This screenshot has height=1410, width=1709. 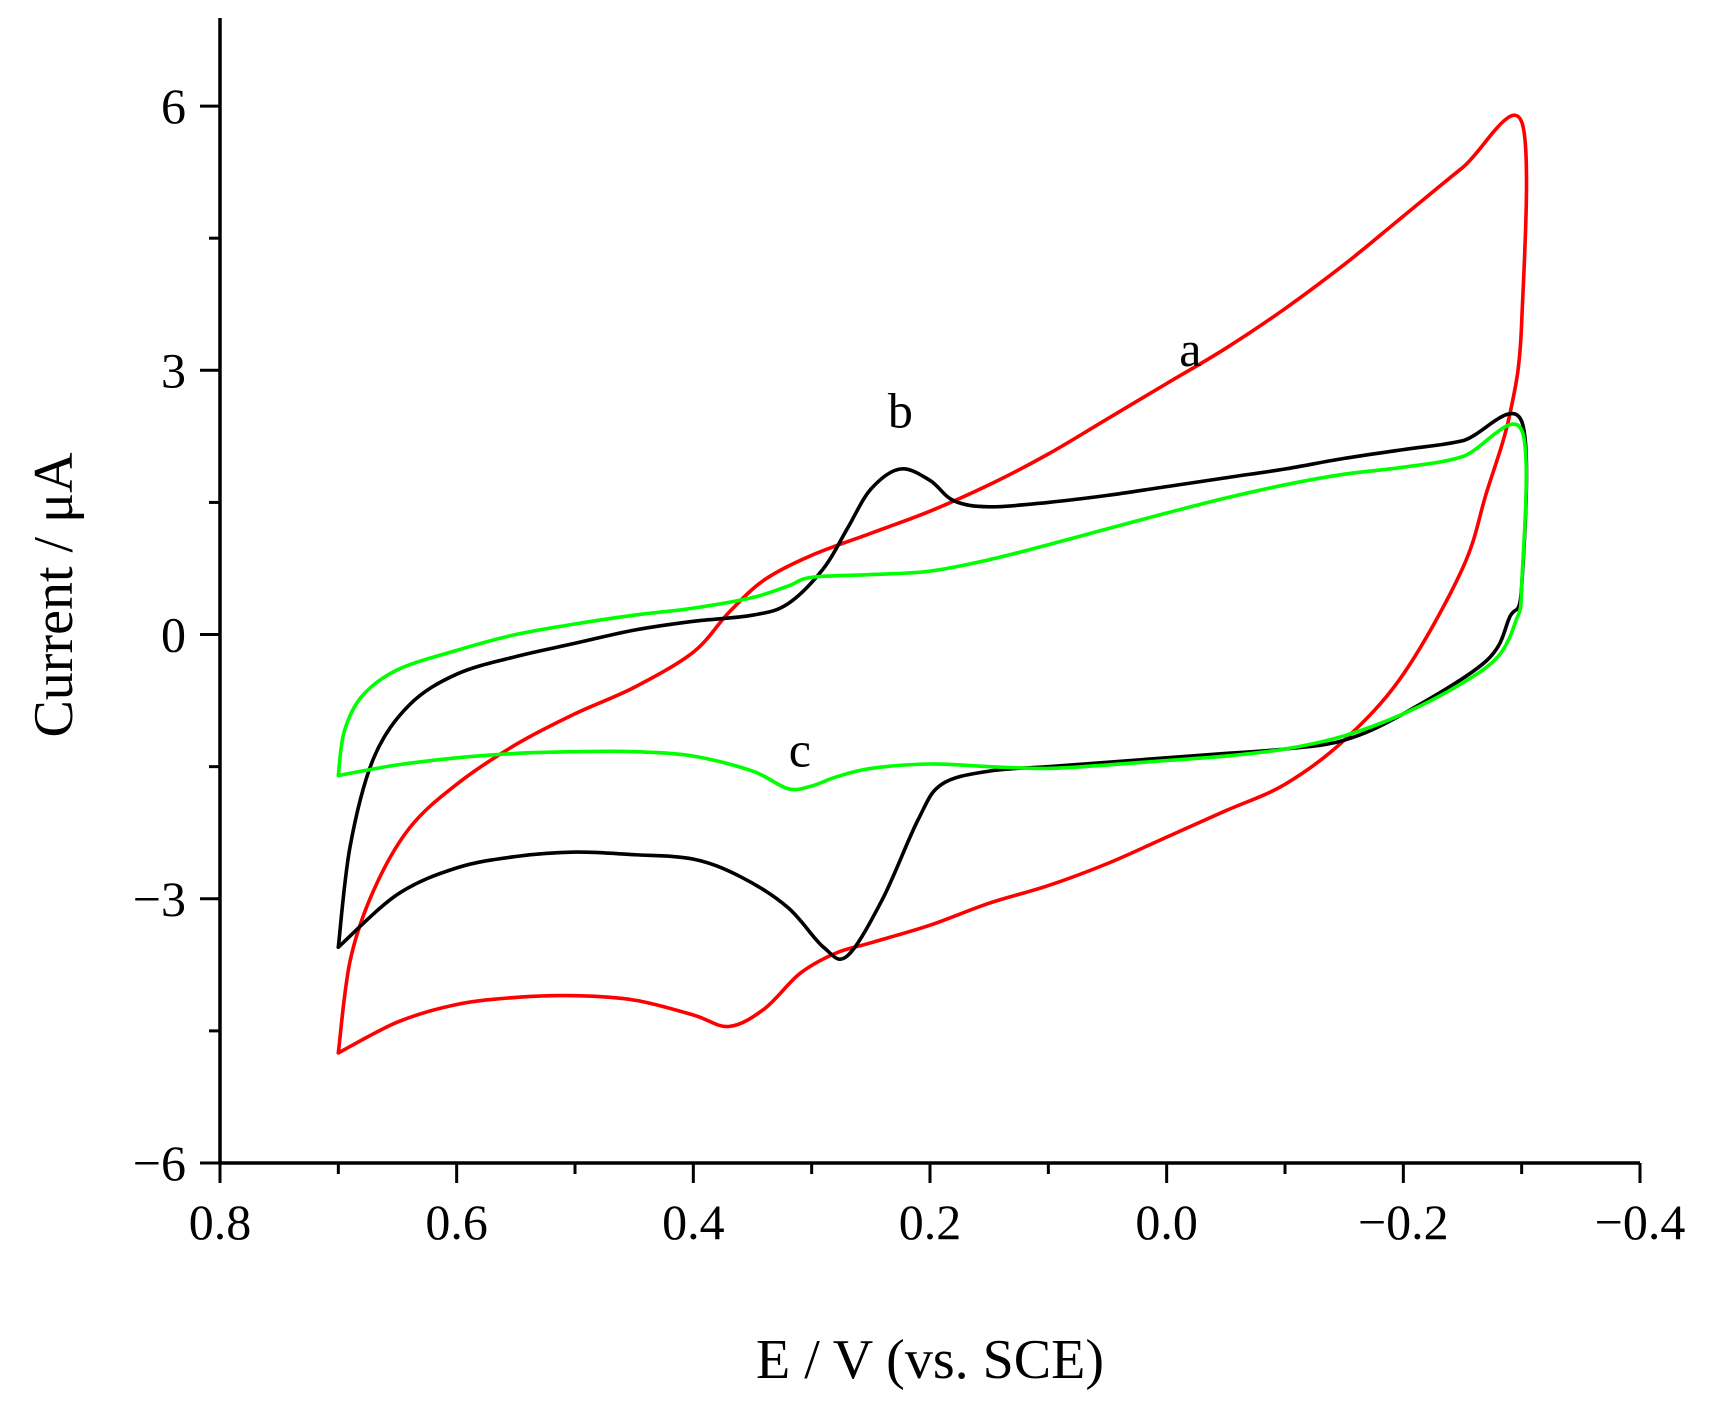 I want to click on x-tick-labels: 0.8 0.6 0.4 0.2 0.0 −0.2 −0.4, so click(x=937, y=1222).